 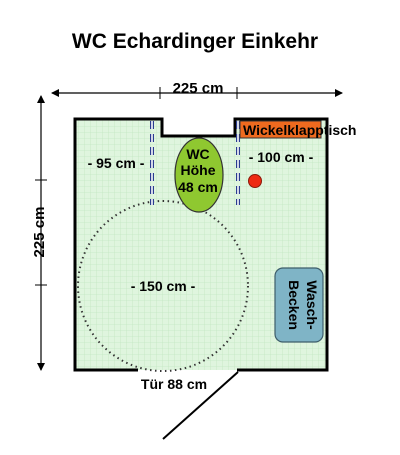 I want to click on wash-basin, so click(x=299, y=305).